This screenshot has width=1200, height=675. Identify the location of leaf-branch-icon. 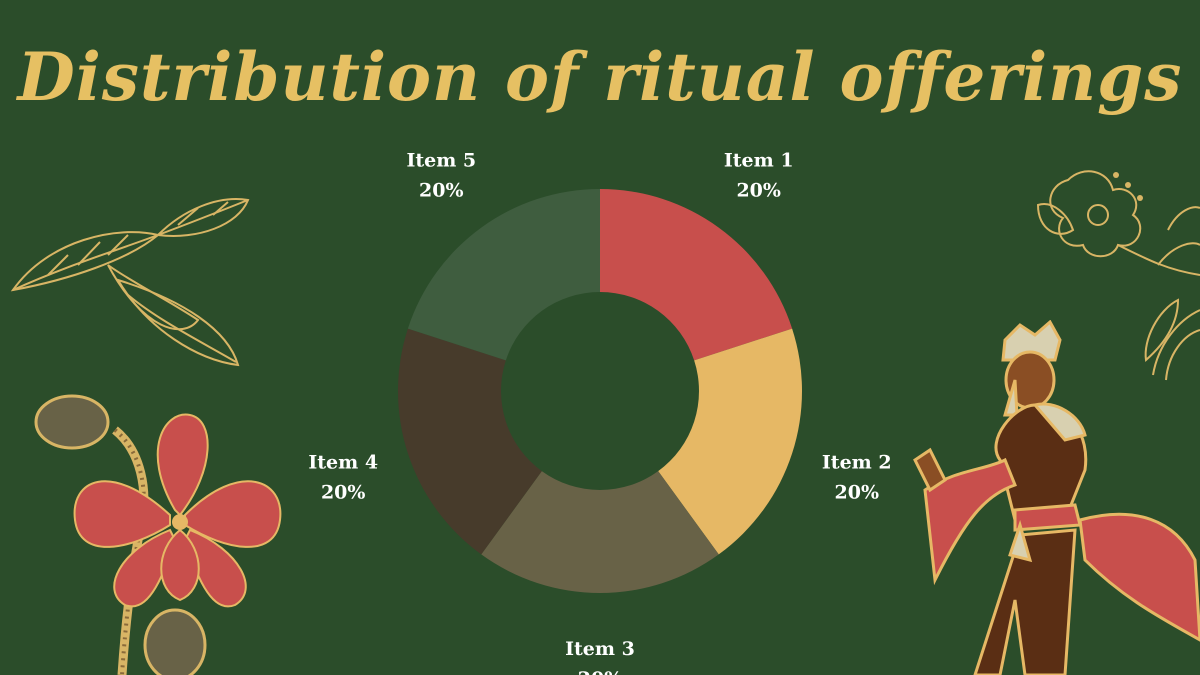
(130, 282).